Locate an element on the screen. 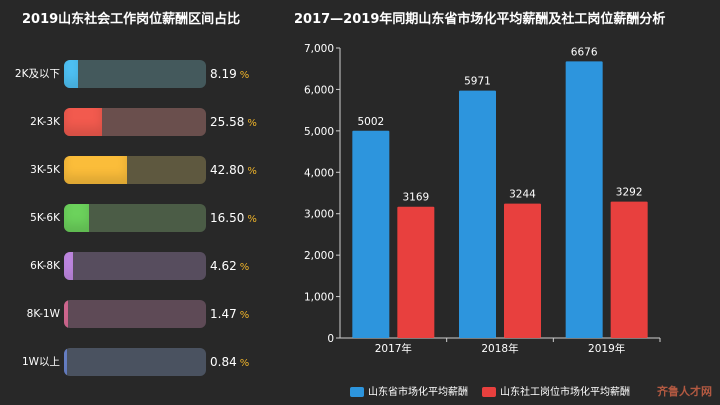 This screenshot has width=720, height=405. range-value: 16.50% is located at coordinates (233, 219).